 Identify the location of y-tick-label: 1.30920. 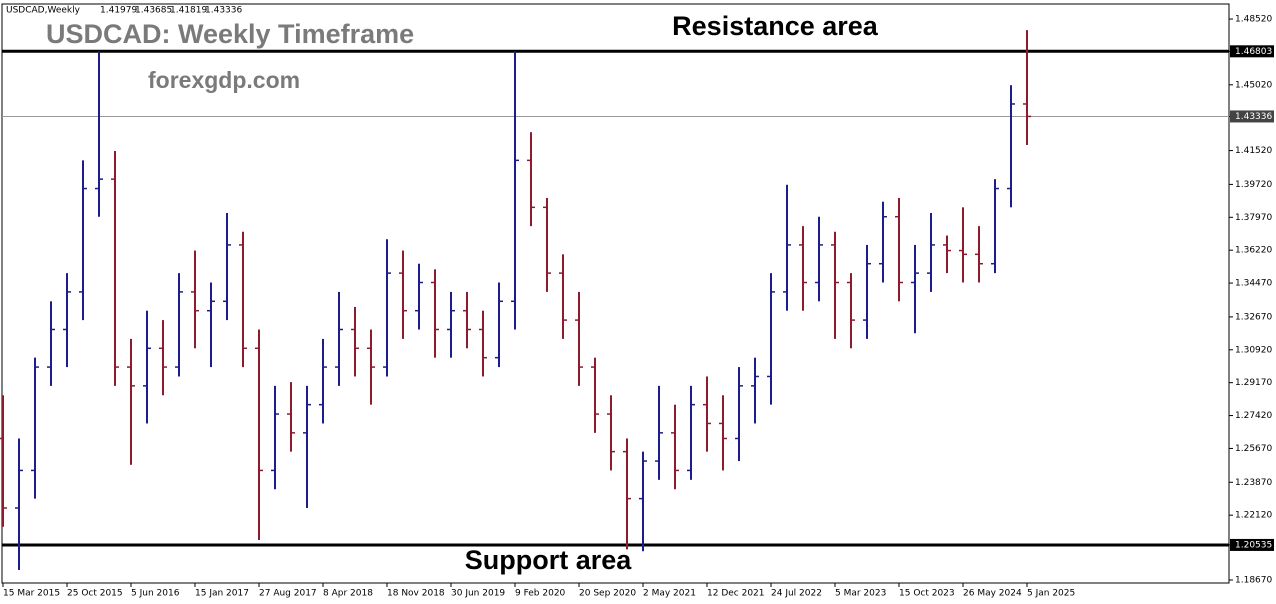
(1253, 350).